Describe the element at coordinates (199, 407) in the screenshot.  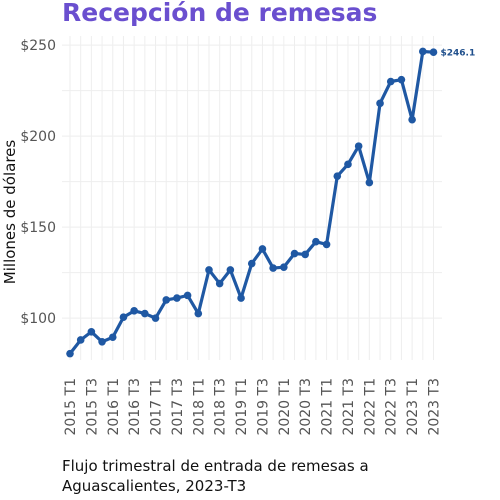
I see `x-tick-label: 2018 T1` at that location.